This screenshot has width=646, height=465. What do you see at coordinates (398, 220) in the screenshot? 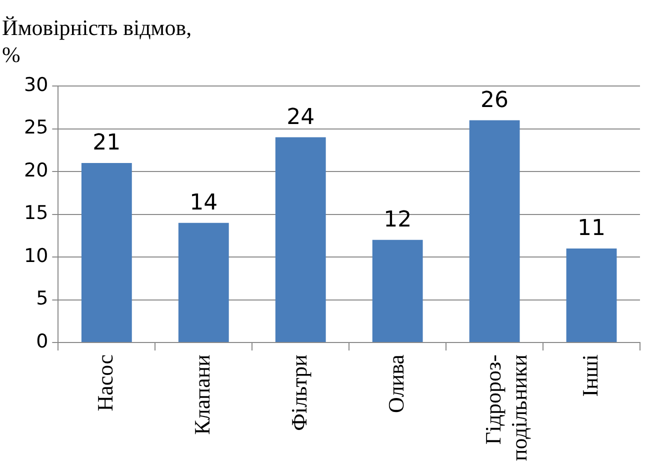
I see `data-label: 12` at bounding box center [398, 220].